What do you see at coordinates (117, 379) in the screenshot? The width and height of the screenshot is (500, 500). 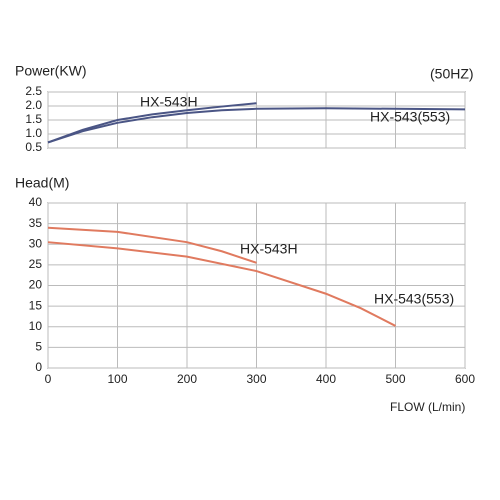 I see `x-tick-label: 100` at bounding box center [117, 379].